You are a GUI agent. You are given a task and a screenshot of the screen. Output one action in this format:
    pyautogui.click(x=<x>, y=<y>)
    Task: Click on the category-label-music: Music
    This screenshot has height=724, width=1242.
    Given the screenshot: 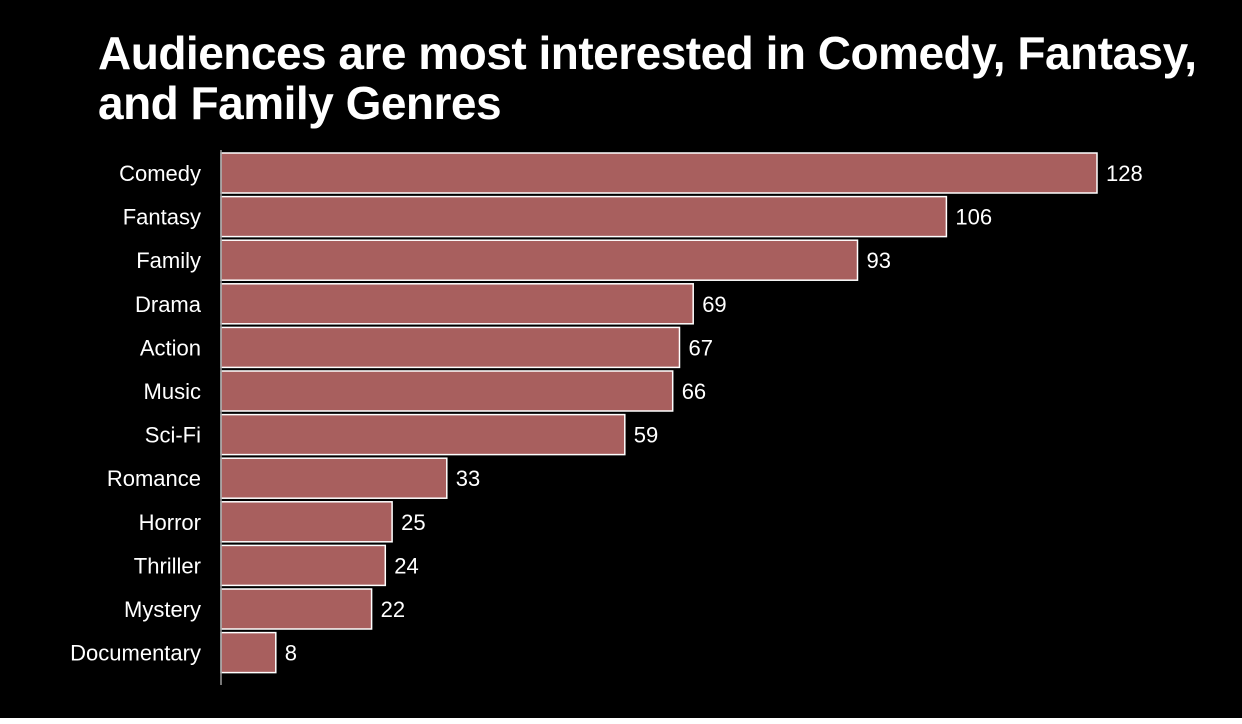 What is the action you would take?
    pyautogui.click(x=172, y=391)
    